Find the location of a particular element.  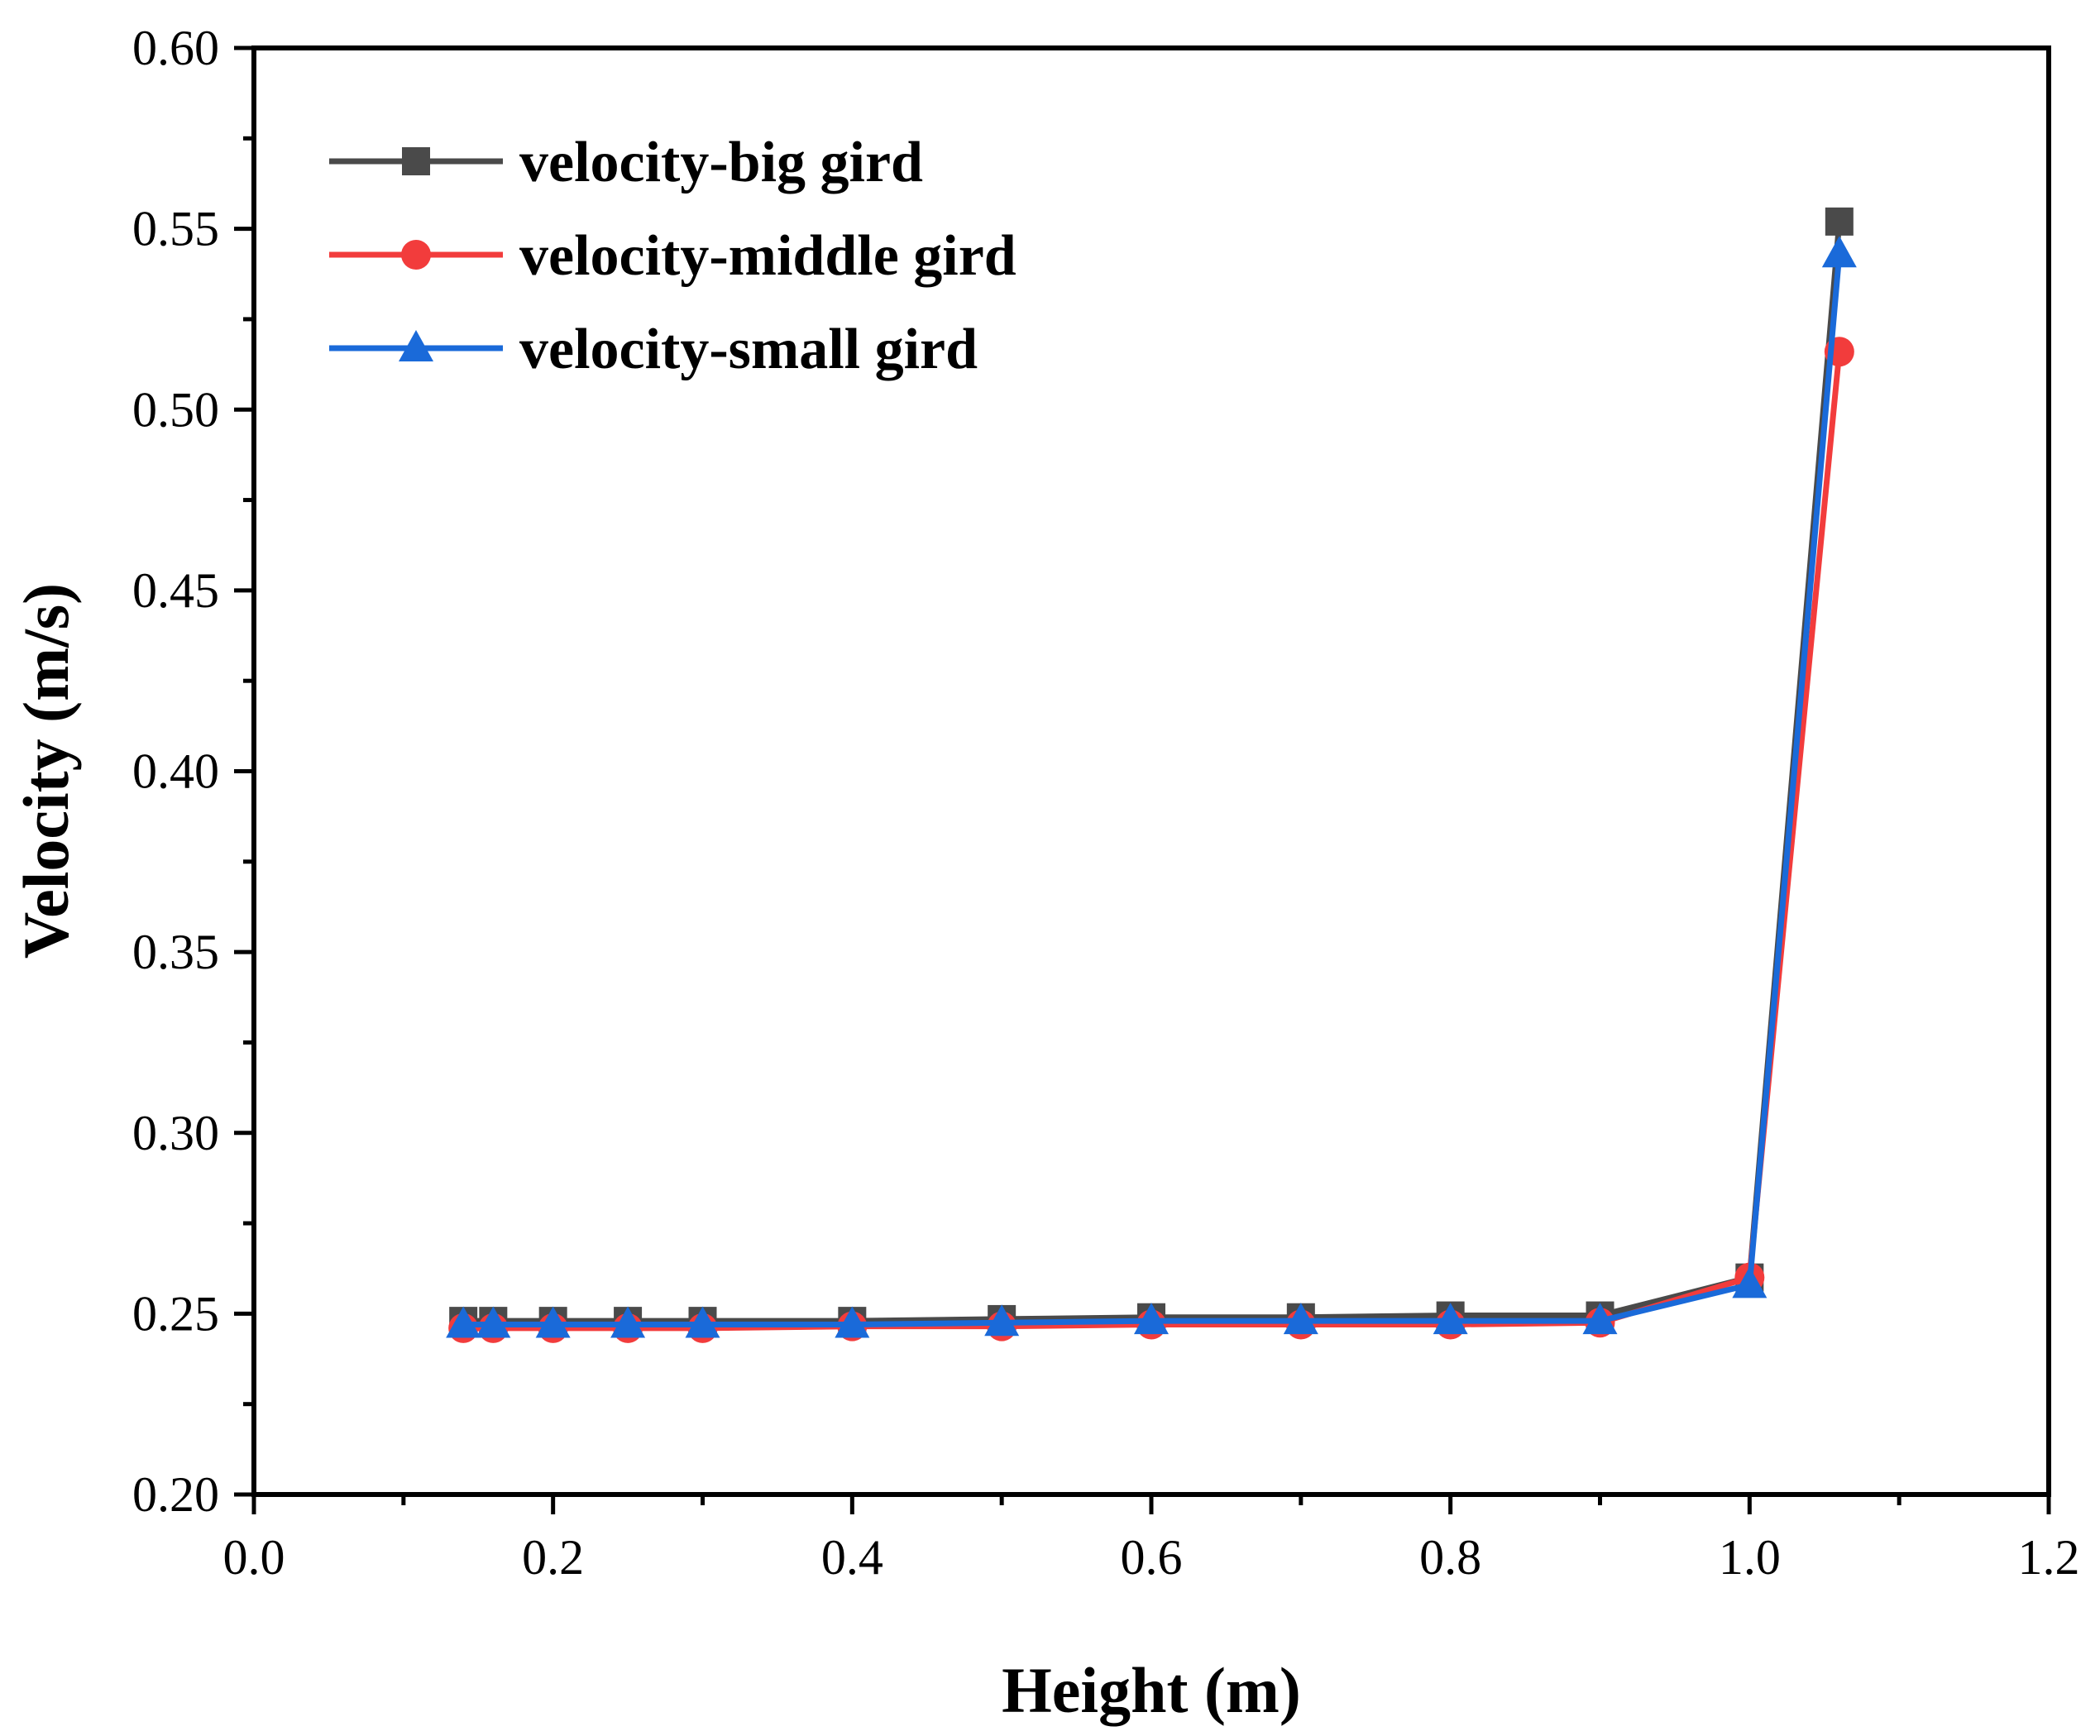

legend-item: velocity-middle gird is located at coordinates (673, 256).